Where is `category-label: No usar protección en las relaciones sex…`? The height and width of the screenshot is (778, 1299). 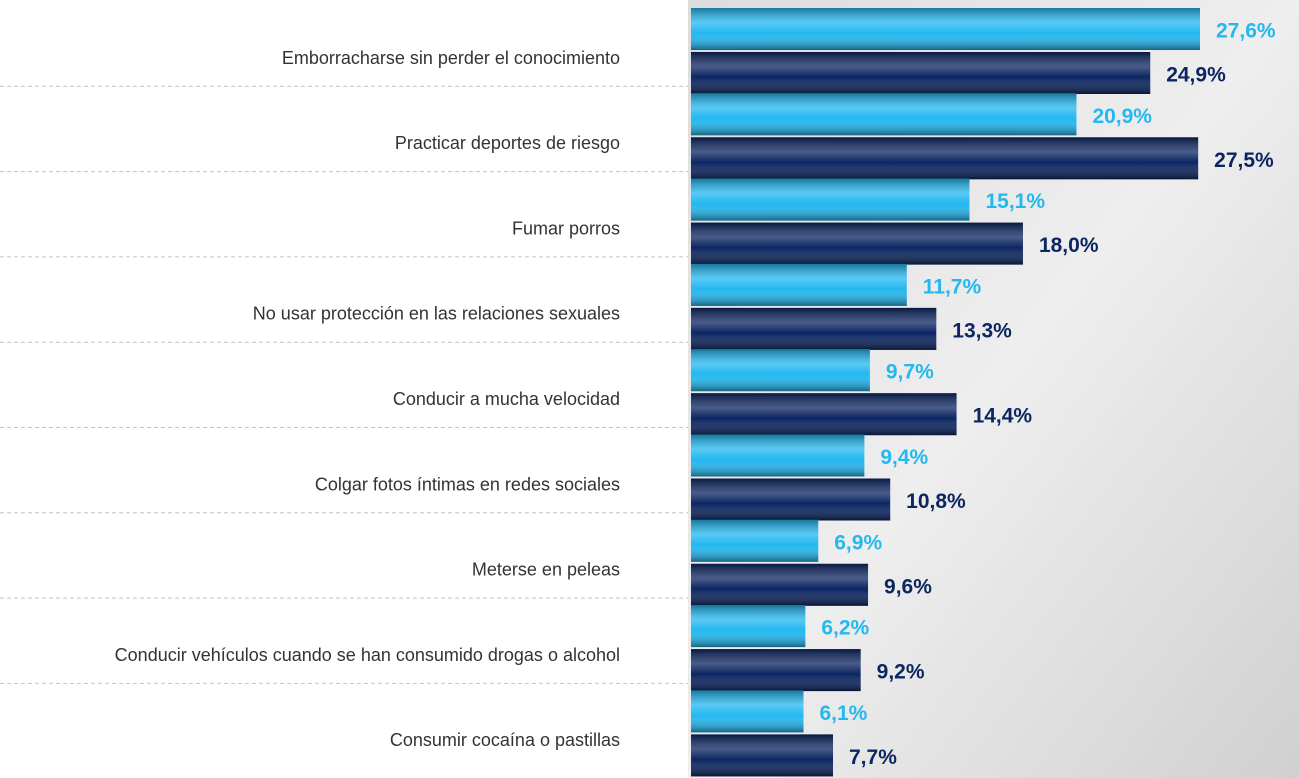 category-label: No usar protección en las relaciones sex… is located at coordinates (436, 314).